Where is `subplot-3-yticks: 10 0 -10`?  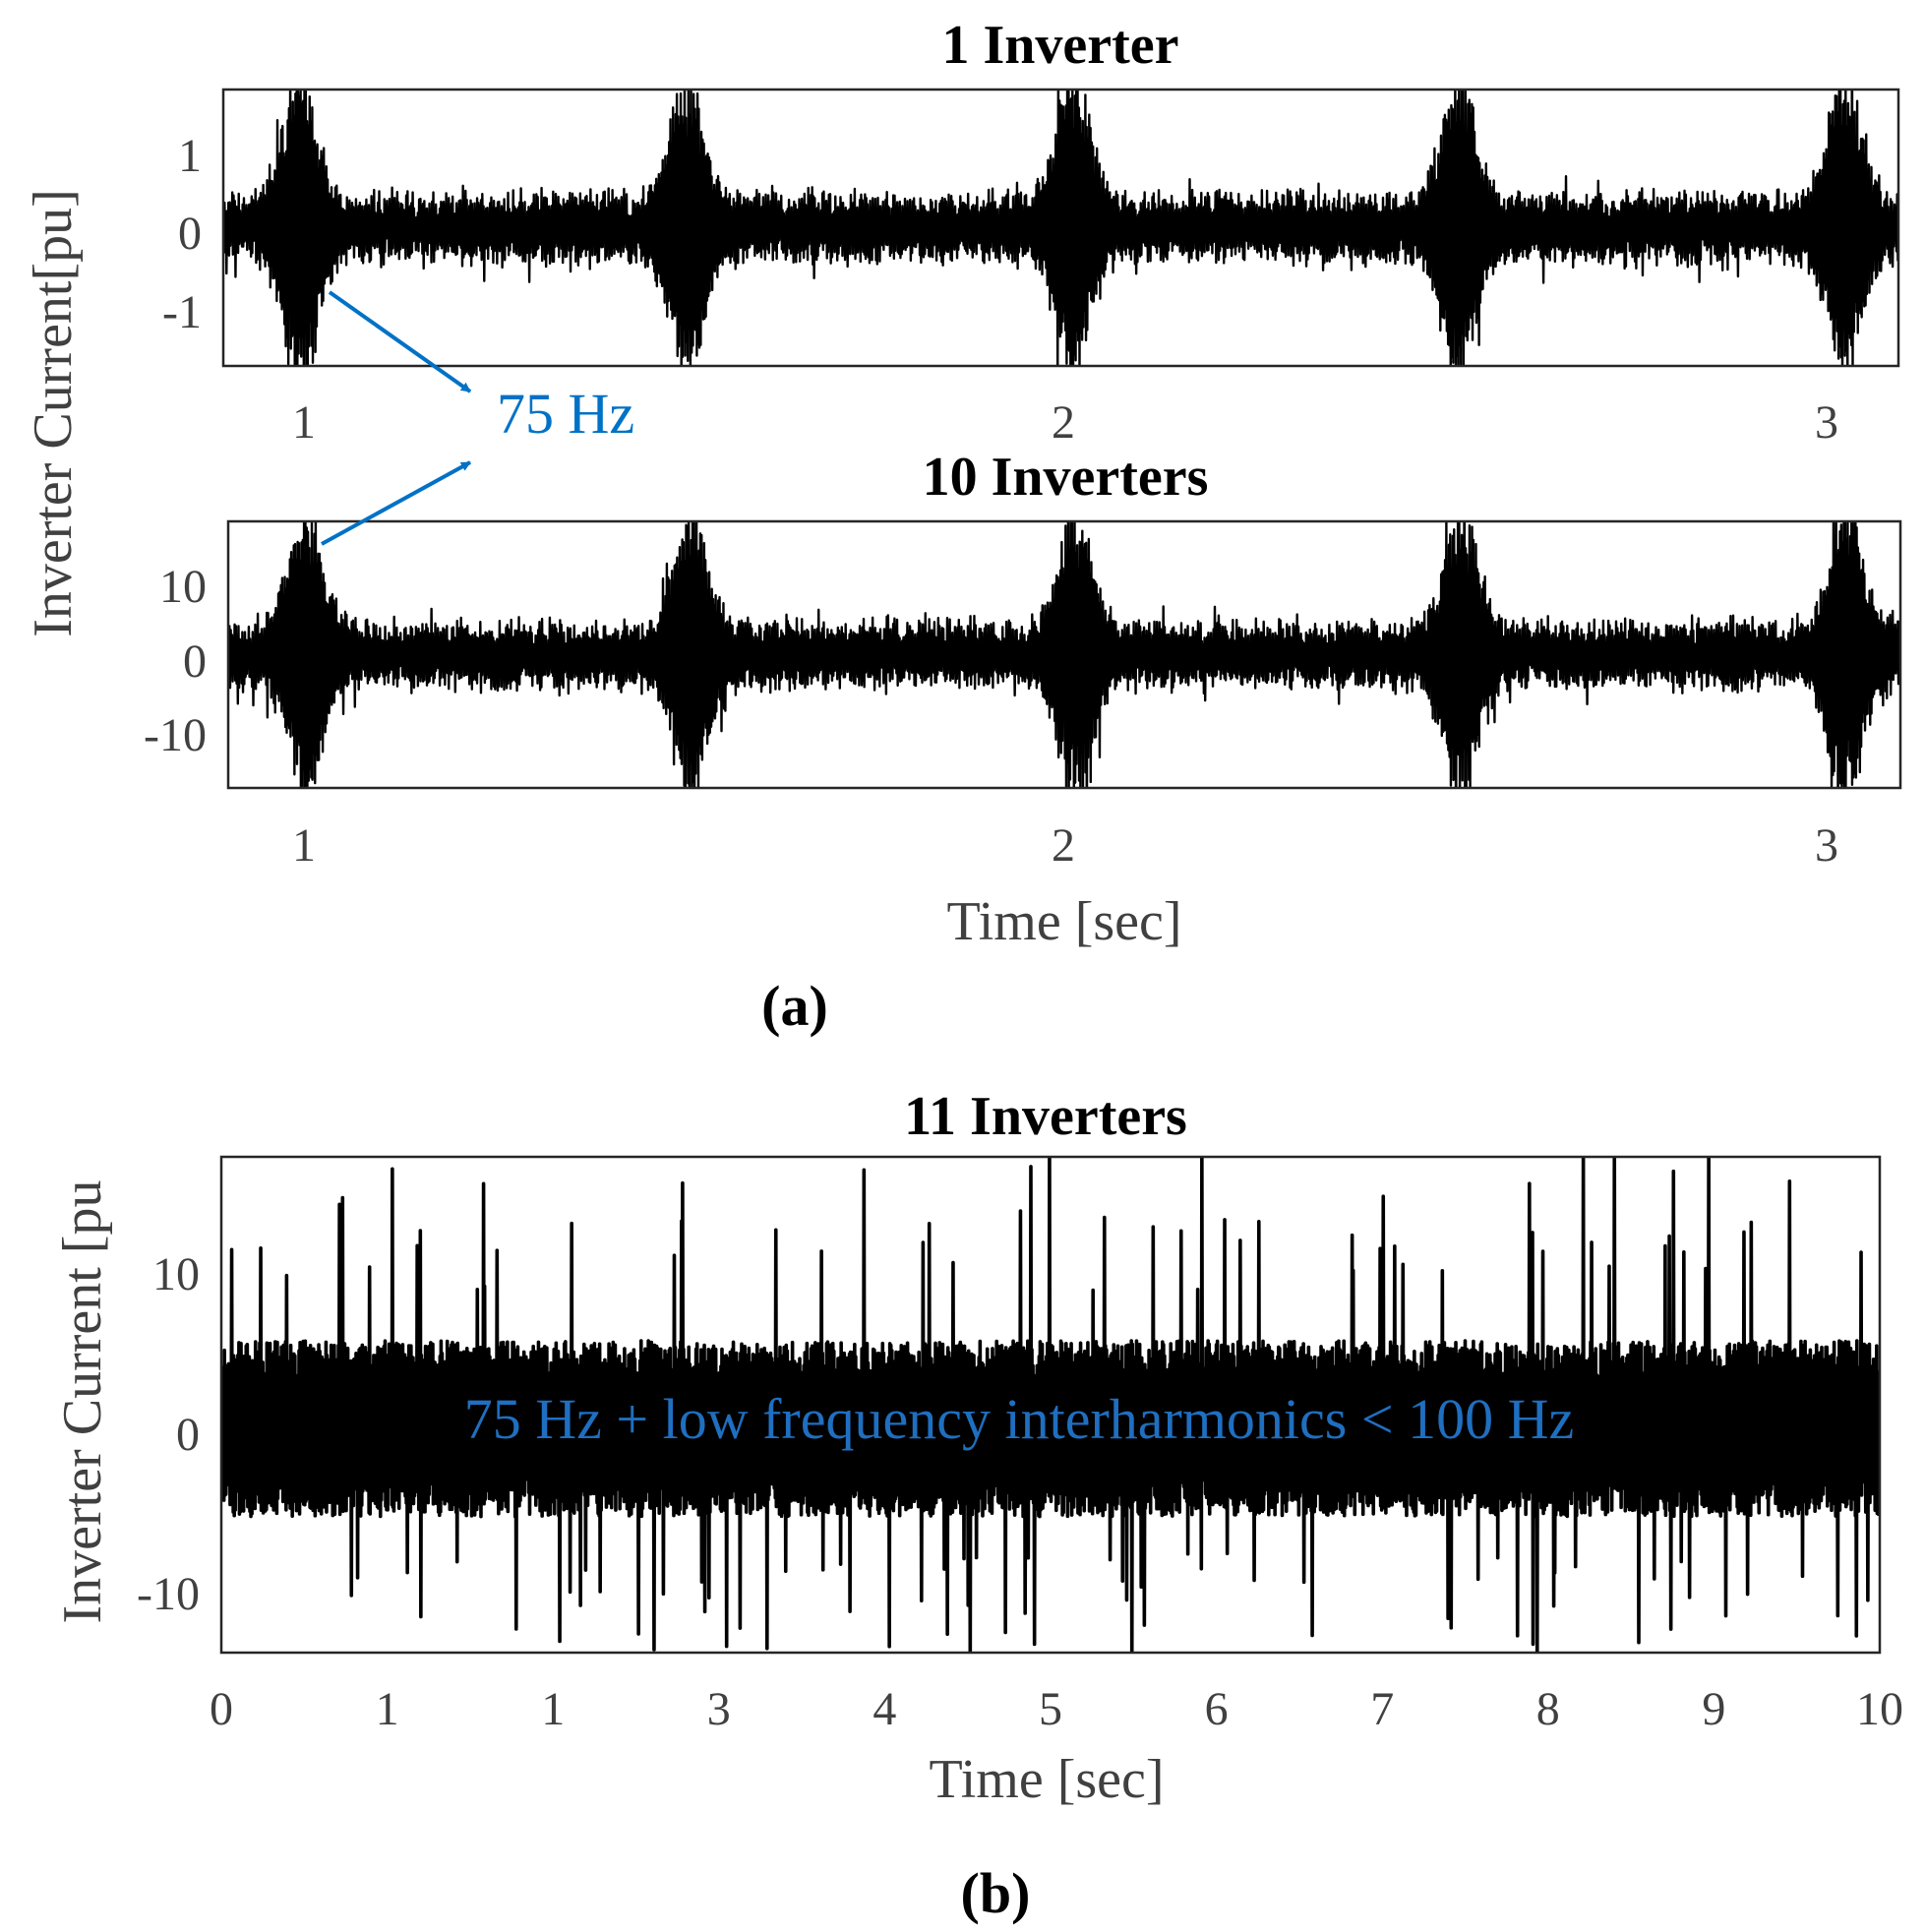 subplot-3-yticks: 10 0 -10 is located at coordinates (168, 1434).